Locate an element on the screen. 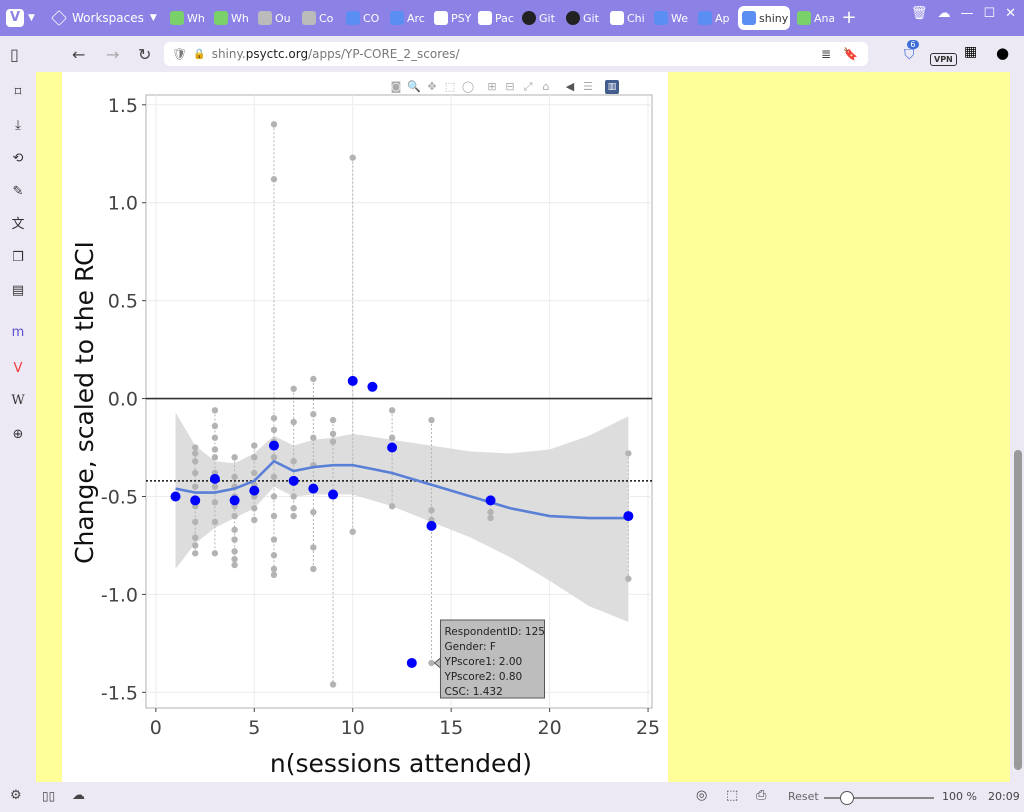  tab-6: PSY is located at coordinates (450, 18).